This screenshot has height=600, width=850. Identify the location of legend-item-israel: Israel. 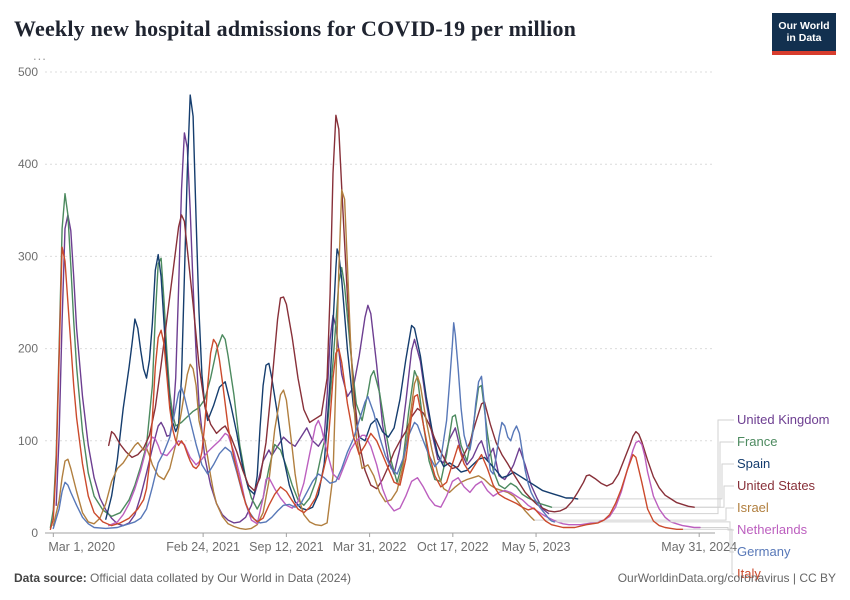
(753, 507).